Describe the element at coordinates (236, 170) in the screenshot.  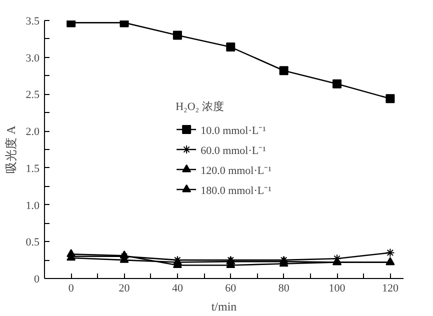
I see `legend-label: 120.0 mmol·L⁻¹` at that location.